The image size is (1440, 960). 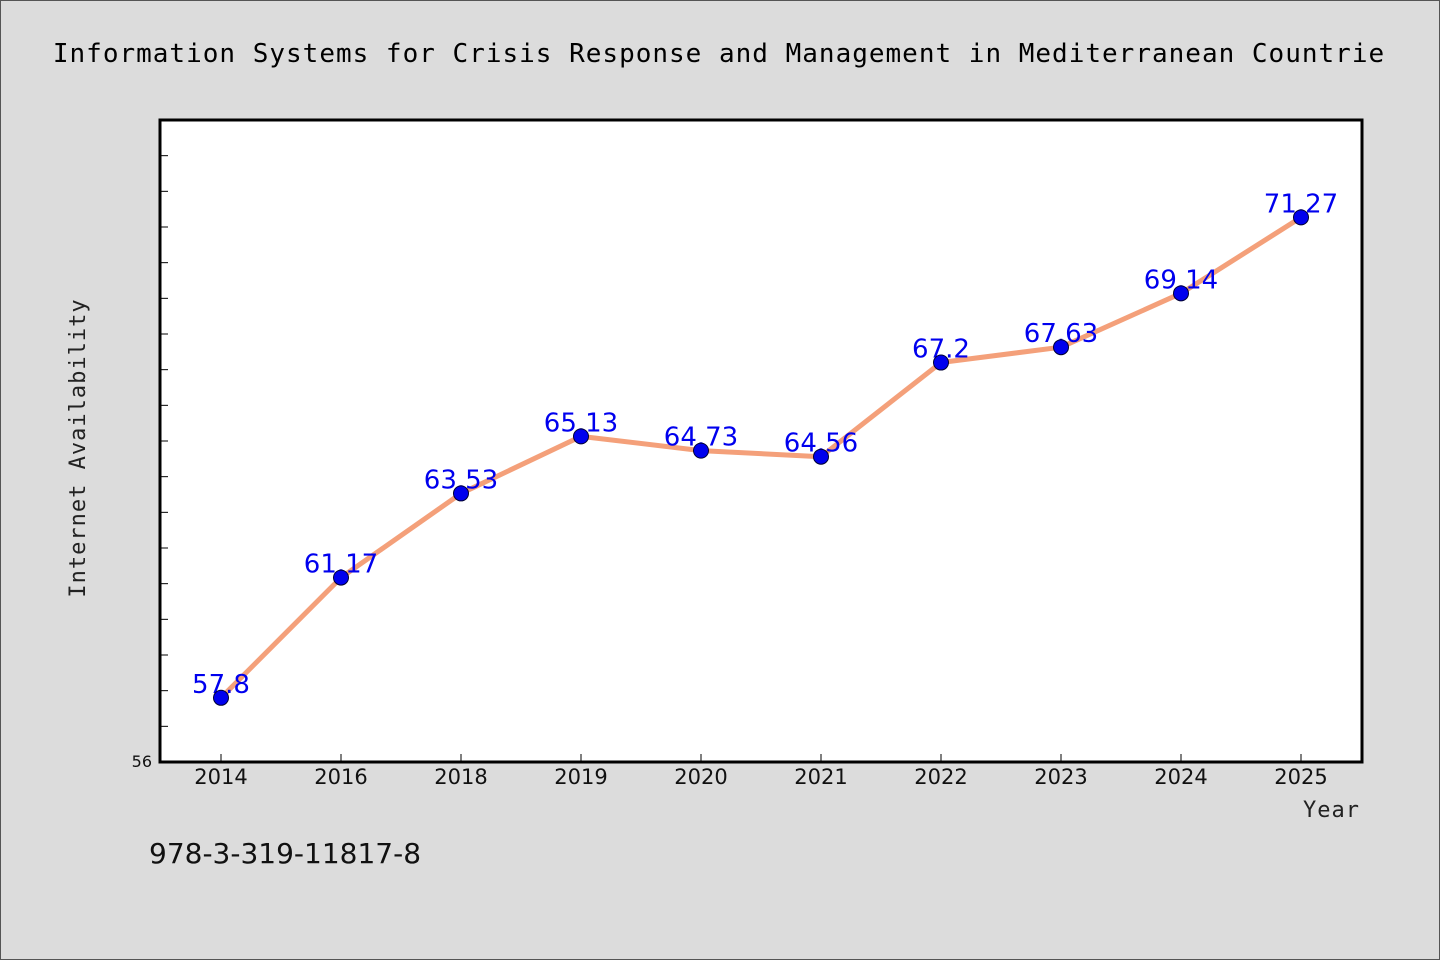 I want to click on x-axis-tick-labels: 2014 2016 2018 2019 2020 2021 2022 2023 2024 2025, so click(x=760, y=777).